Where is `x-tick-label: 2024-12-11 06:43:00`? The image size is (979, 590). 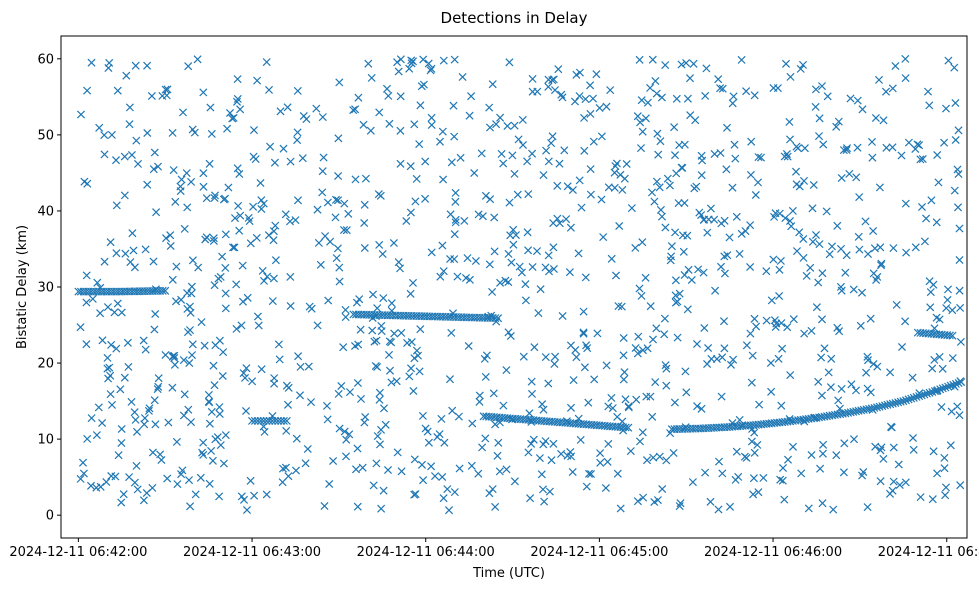 x-tick-label: 2024-12-11 06:43:00 is located at coordinates (252, 552).